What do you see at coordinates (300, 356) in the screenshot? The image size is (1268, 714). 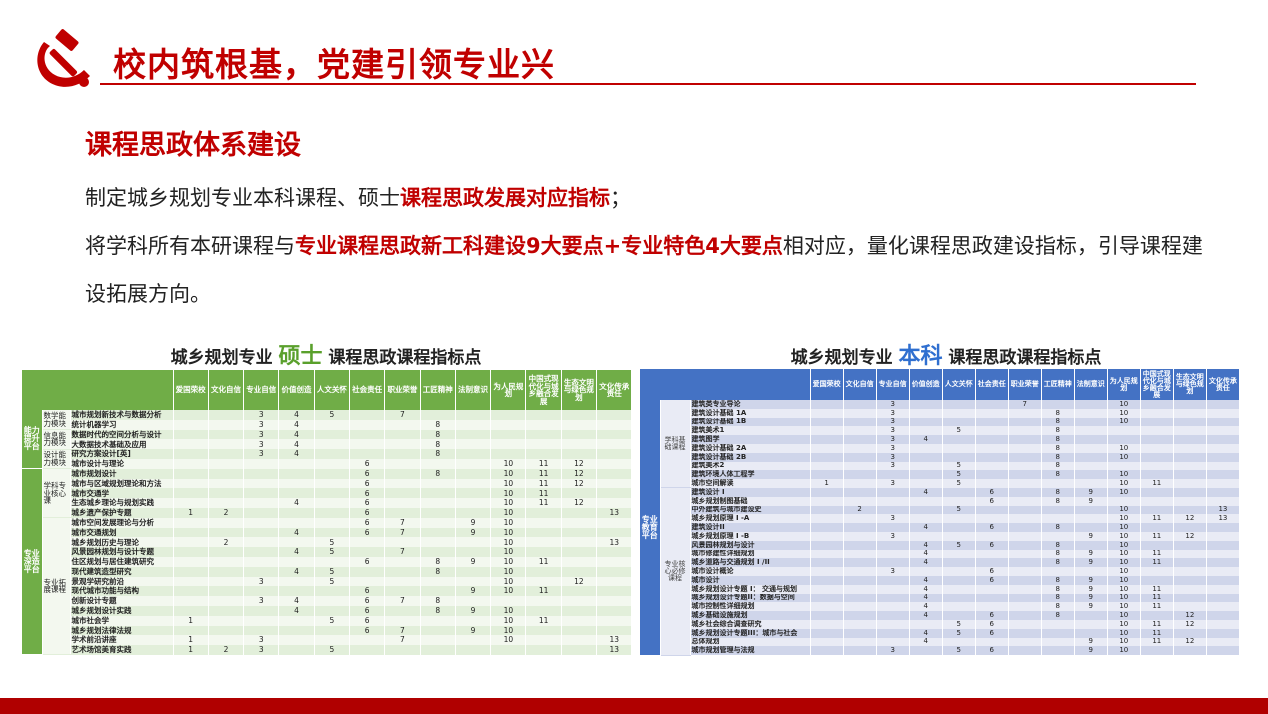 I see `title-highlight: 硕士` at bounding box center [300, 356].